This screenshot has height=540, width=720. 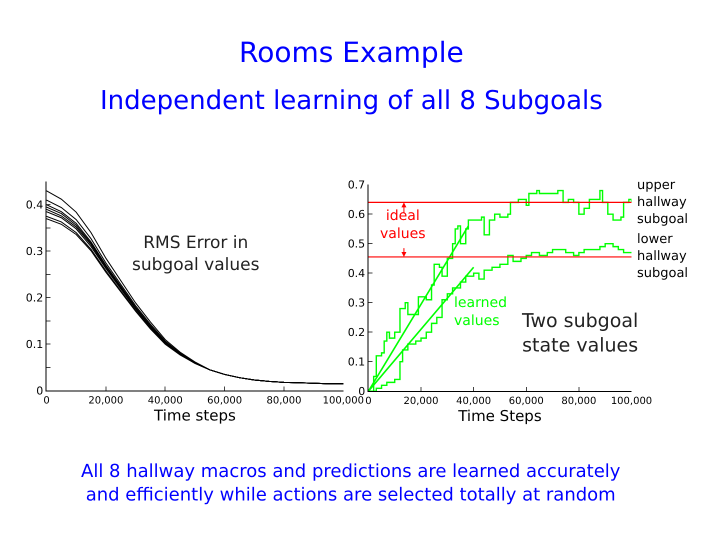 I want to click on x-axis-title: Time Steps, so click(x=499, y=416).